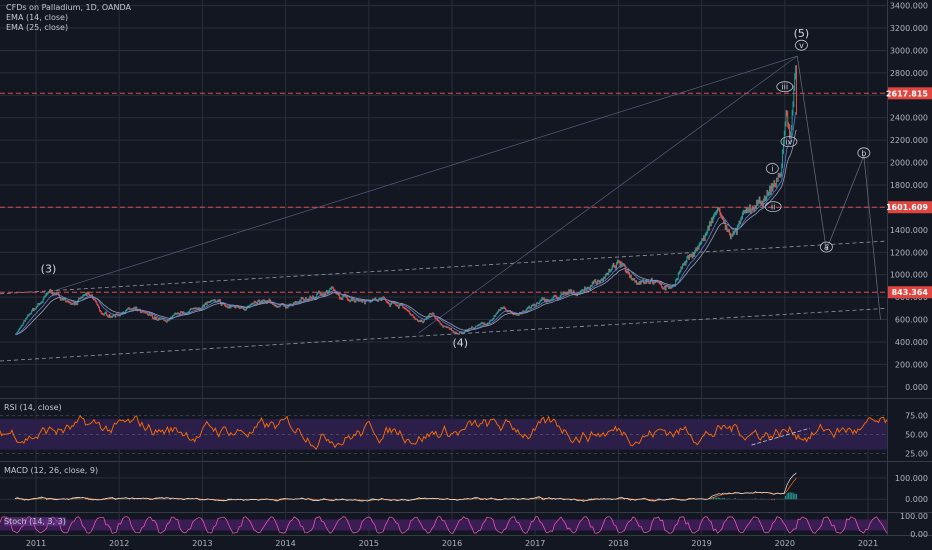 This screenshot has width=932, height=550. Describe the element at coordinates (618, 543) in the screenshot. I see `x-tick-label: 2018` at that location.